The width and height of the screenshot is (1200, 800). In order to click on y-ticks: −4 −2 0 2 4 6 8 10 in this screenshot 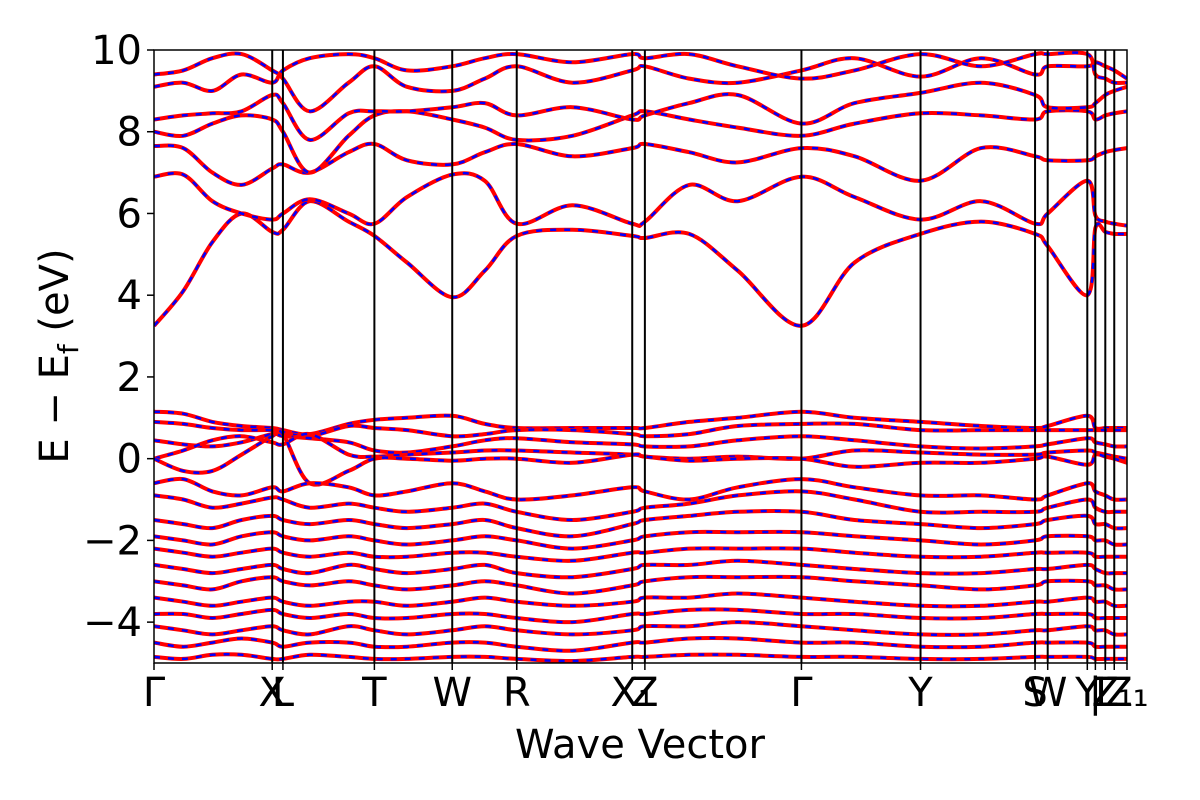, I will do `click(118, 337)`.